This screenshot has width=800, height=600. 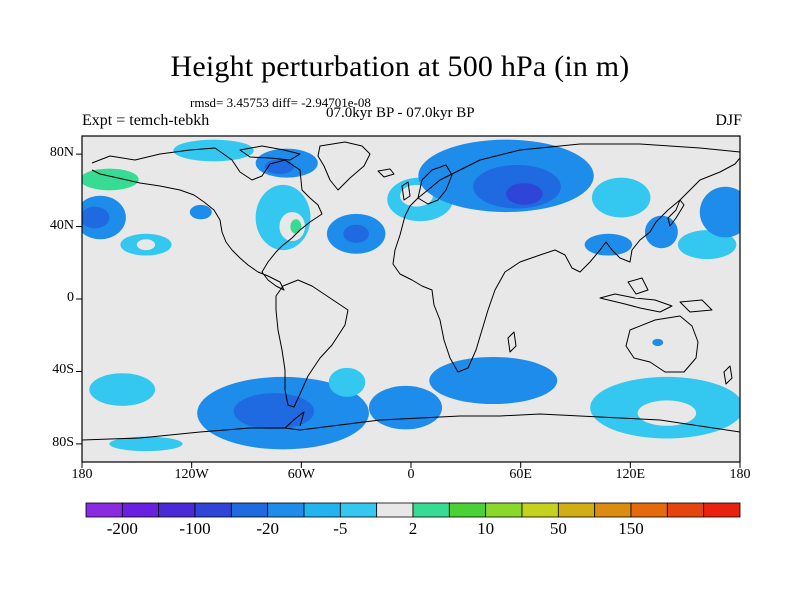 I want to click on coastline-madagascar, so click(x=512, y=342).